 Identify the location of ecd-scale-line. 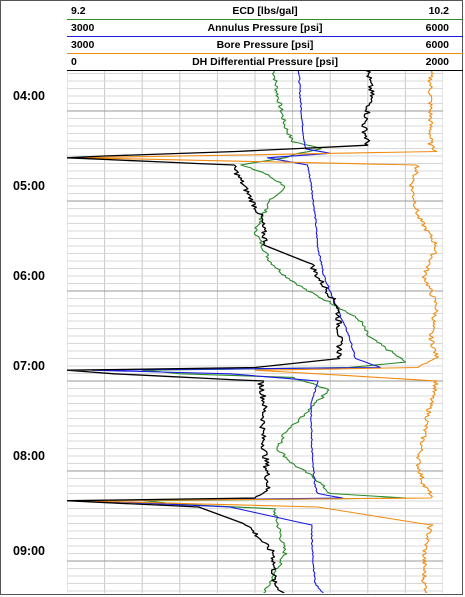
(265, 19).